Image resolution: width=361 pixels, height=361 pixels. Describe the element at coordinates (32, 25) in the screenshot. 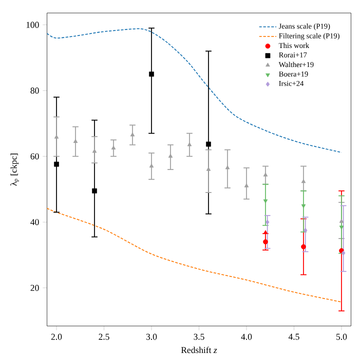

I see `y-tick-label: 100` at that location.